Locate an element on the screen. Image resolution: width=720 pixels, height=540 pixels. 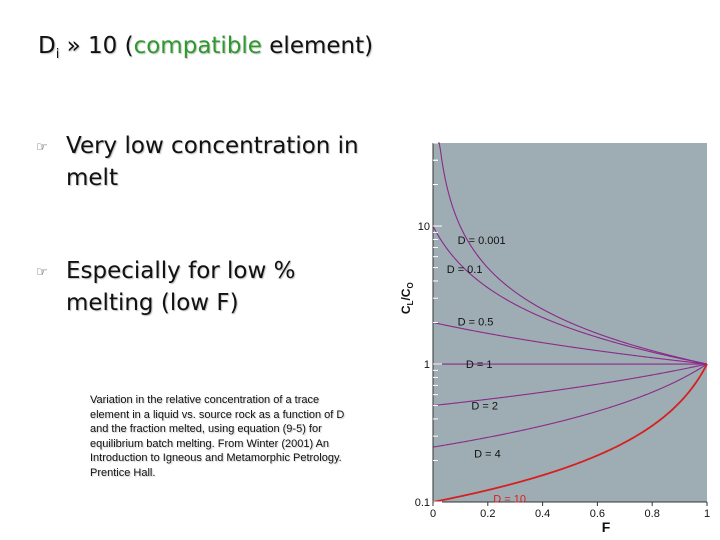
title-subscript: i is located at coordinates (57, 54).